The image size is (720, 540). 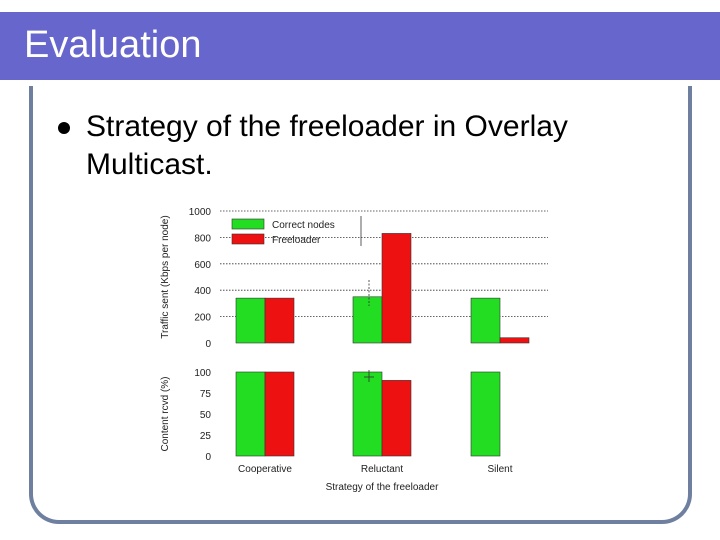 What do you see at coordinates (202, 318) in the screenshot?
I see `traffic-tick-label: 200` at bounding box center [202, 318].